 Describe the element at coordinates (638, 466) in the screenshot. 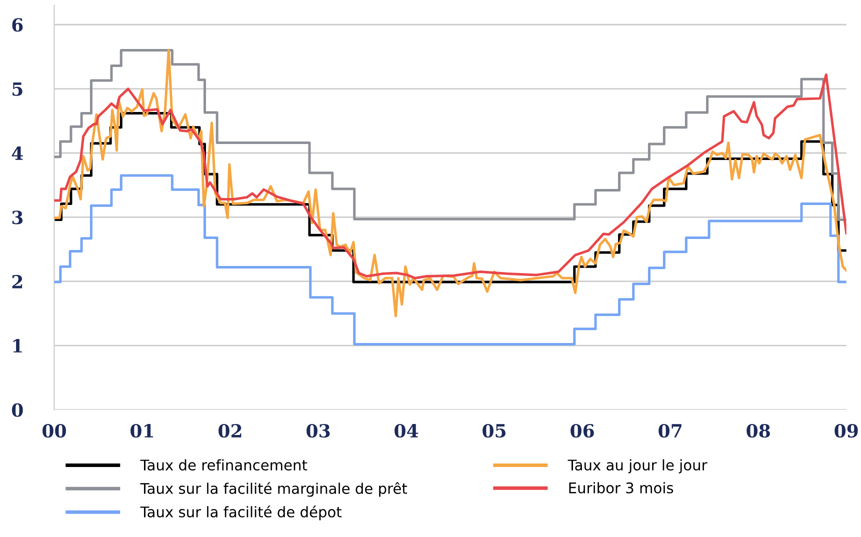

I see `legend-label: Taux au jour le jour` at that location.